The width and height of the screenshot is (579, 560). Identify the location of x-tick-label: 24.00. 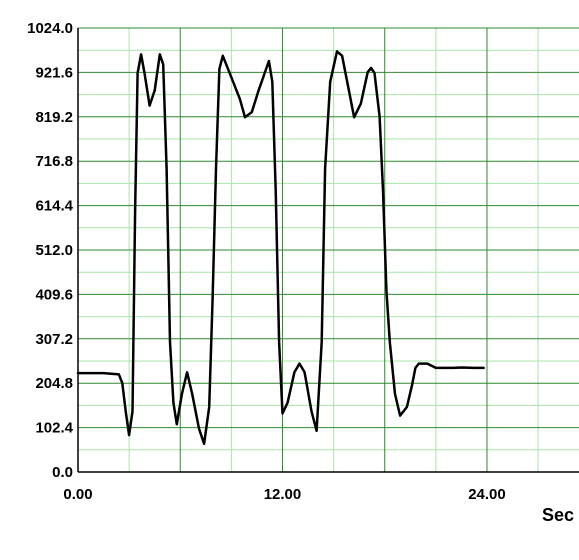
(487, 494).